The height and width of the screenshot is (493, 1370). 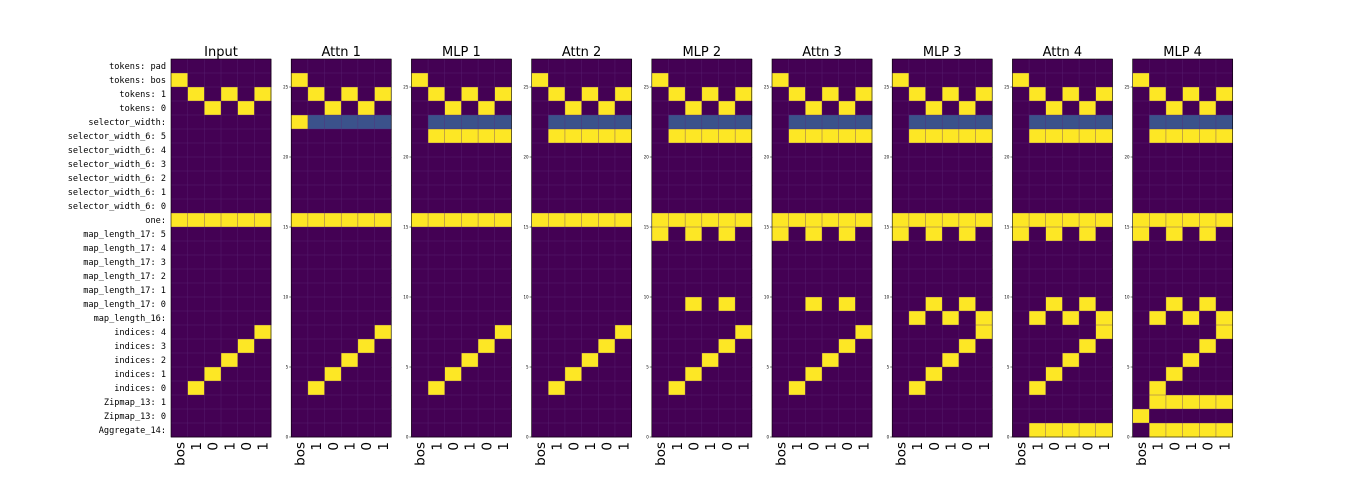 What do you see at coordinates (461, 52) in the screenshot?
I see `panel-title: MLP 1` at bounding box center [461, 52].